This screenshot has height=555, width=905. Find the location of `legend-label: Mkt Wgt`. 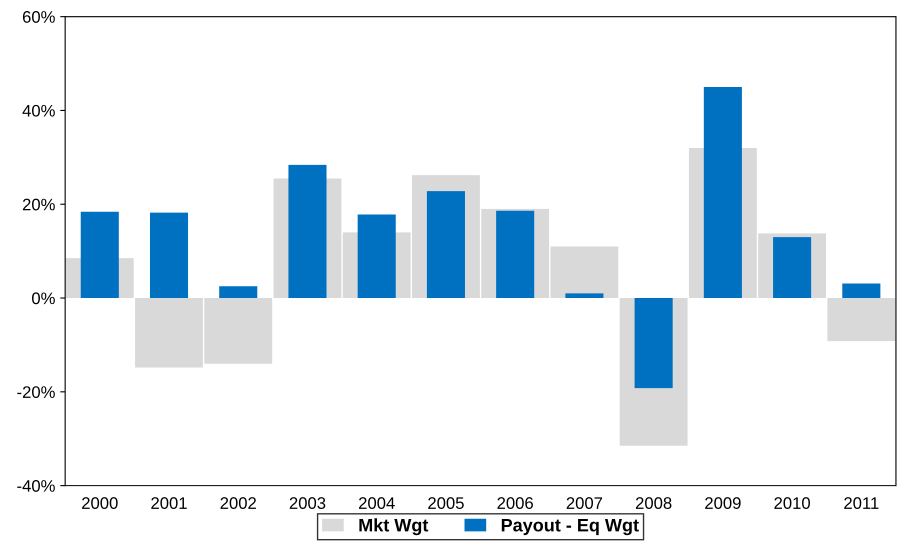

legend-label: Mkt Wgt is located at coordinates (393, 527).